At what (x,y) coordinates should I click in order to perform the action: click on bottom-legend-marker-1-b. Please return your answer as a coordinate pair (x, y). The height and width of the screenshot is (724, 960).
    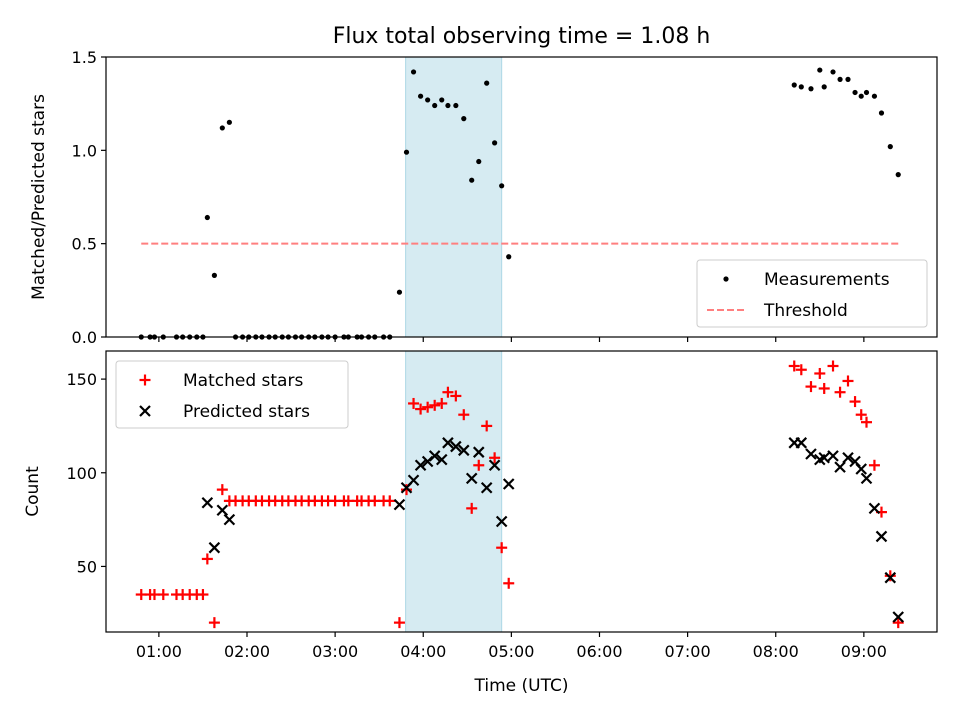
    Looking at the image, I should click on (145, 411).